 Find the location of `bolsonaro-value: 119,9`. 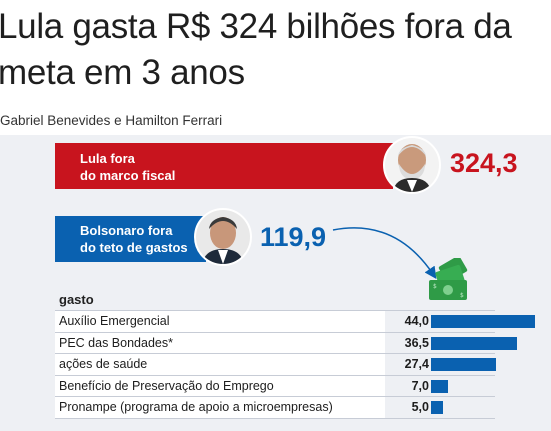

bolsonaro-value: 119,9 is located at coordinates (293, 237).